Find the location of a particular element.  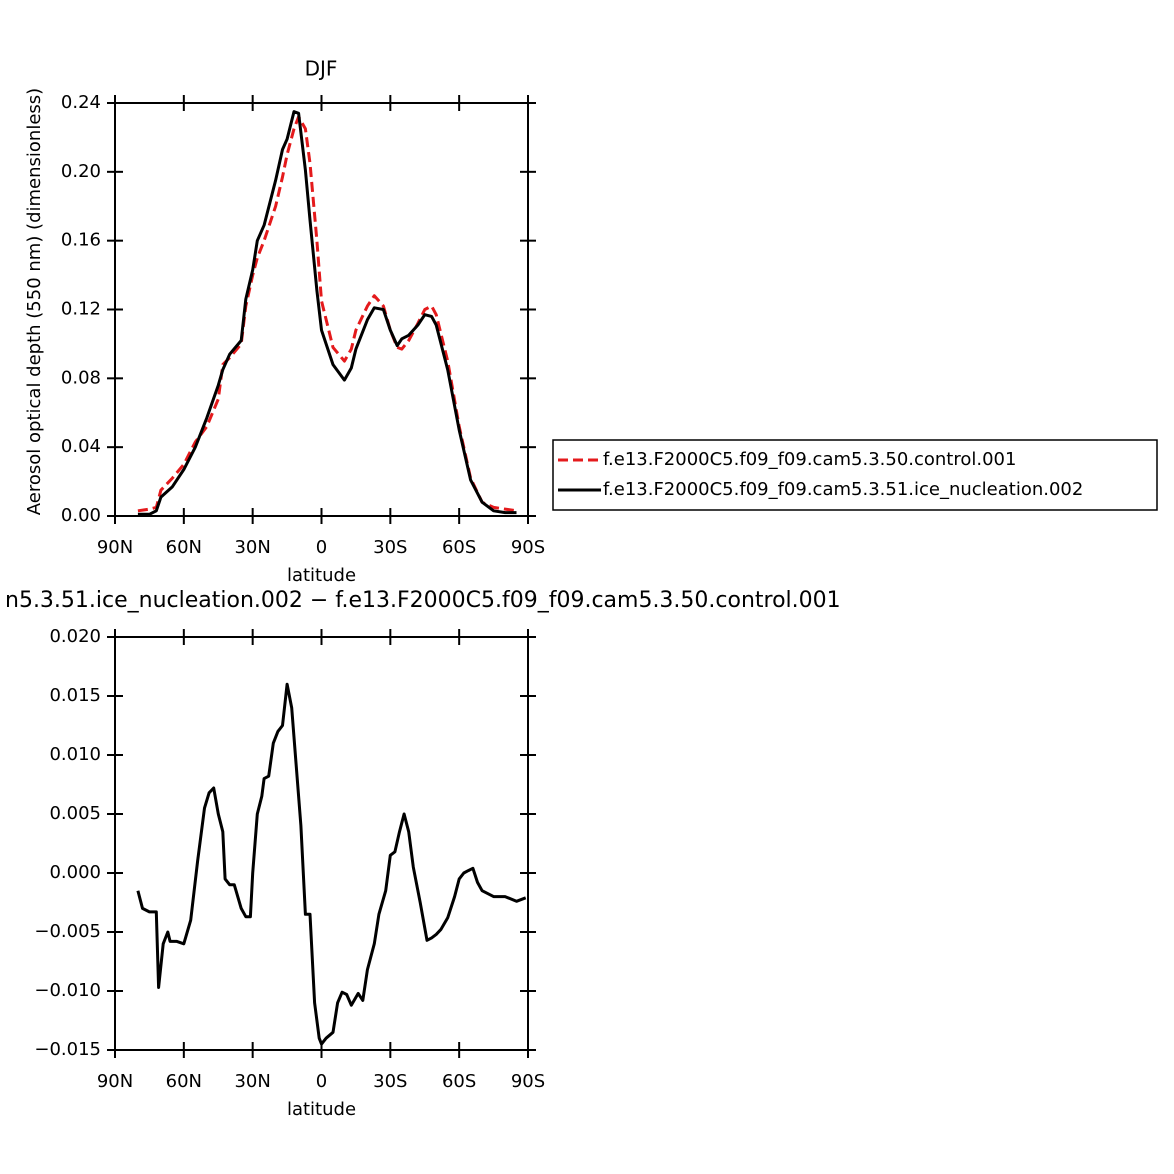

y-tick-label: −0.015 is located at coordinates (67, 1049).